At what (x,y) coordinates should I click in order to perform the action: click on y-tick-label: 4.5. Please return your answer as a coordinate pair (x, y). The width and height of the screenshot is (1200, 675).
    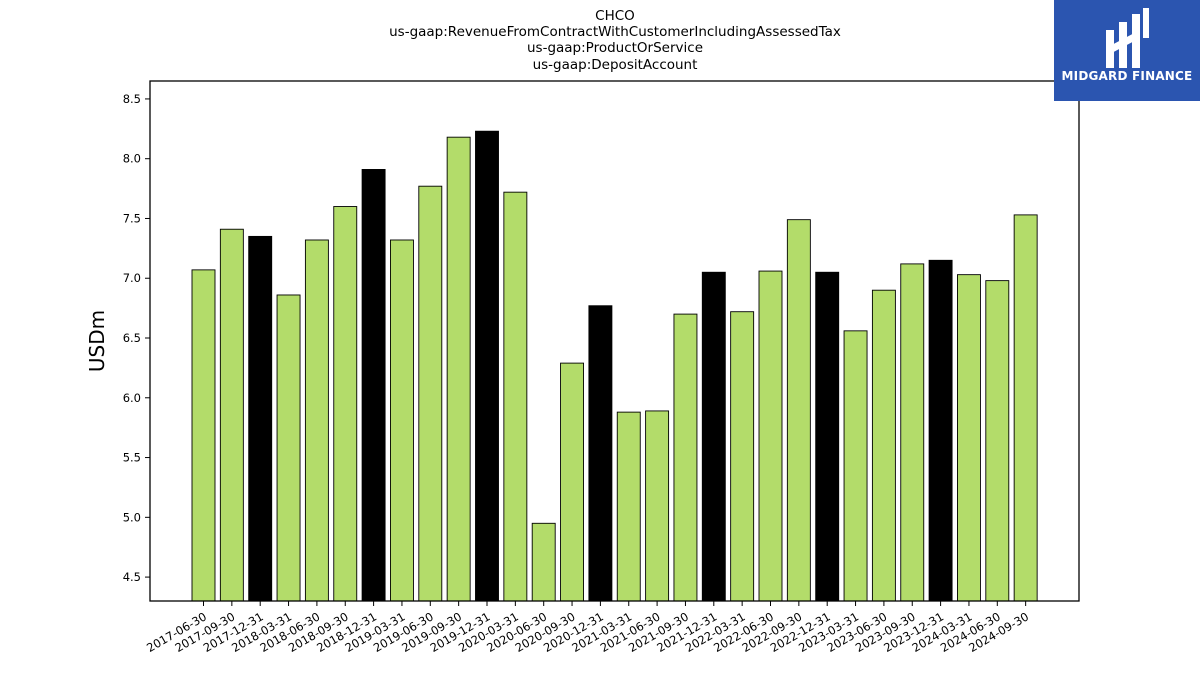
    Looking at the image, I should click on (132, 577).